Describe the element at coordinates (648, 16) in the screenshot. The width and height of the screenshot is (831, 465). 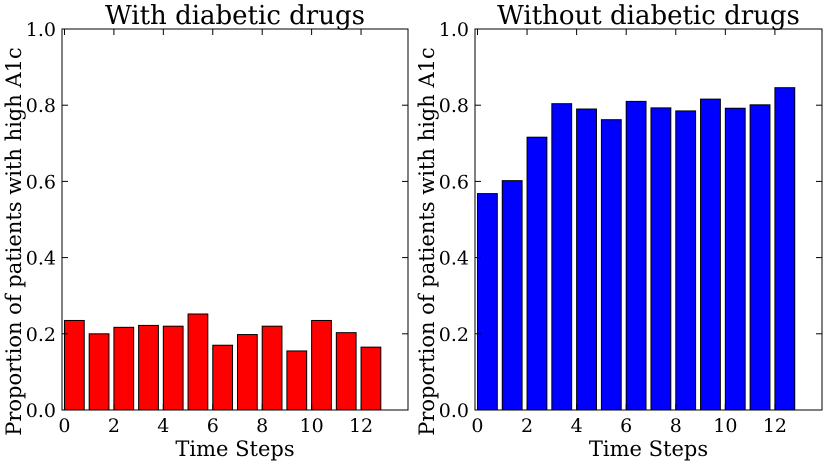
I see `chart-title: Without diabetic drugs` at that location.